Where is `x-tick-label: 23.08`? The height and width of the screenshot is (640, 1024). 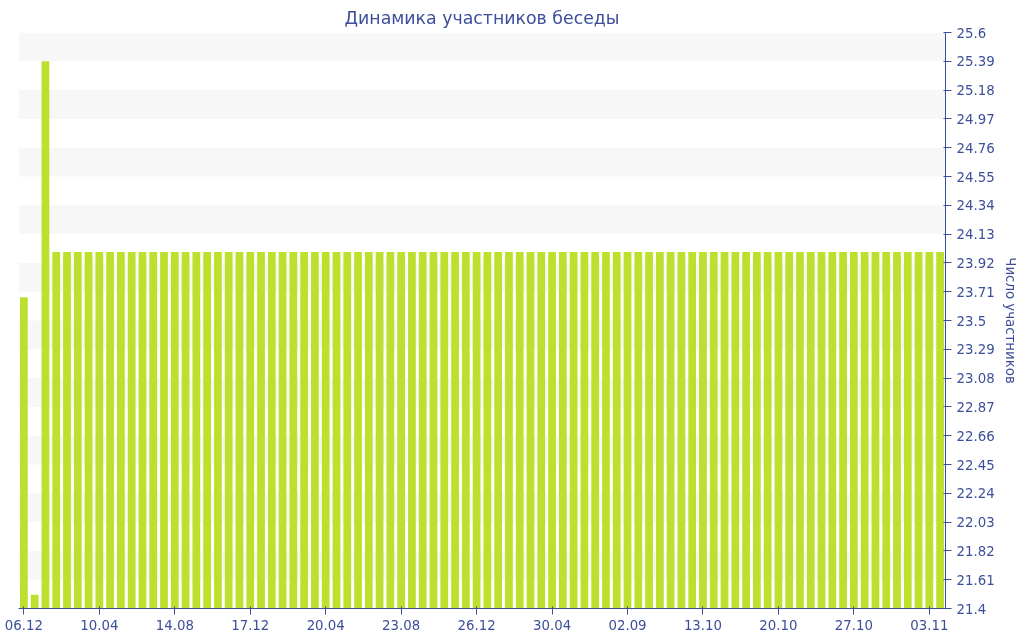 x-tick-label: 23.08 is located at coordinates (401, 625).